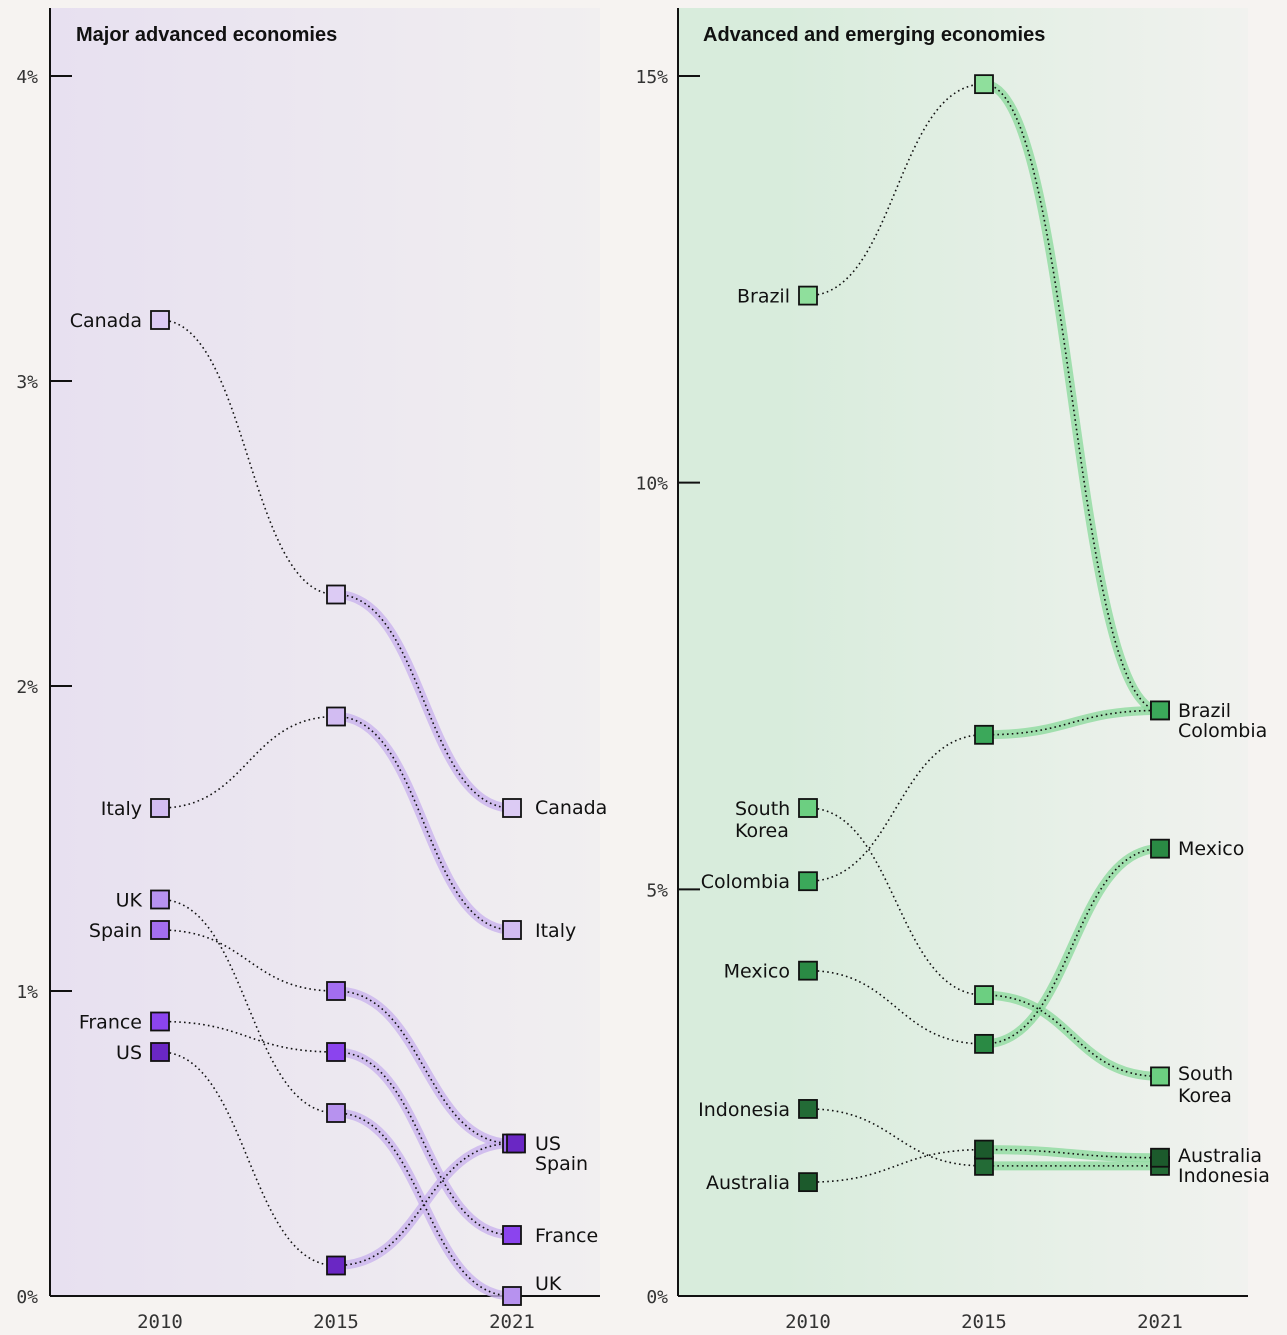 The width and height of the screenshot is (1287, 1335). I want to click on label-2021-italy: Italy, so click(555, 931).